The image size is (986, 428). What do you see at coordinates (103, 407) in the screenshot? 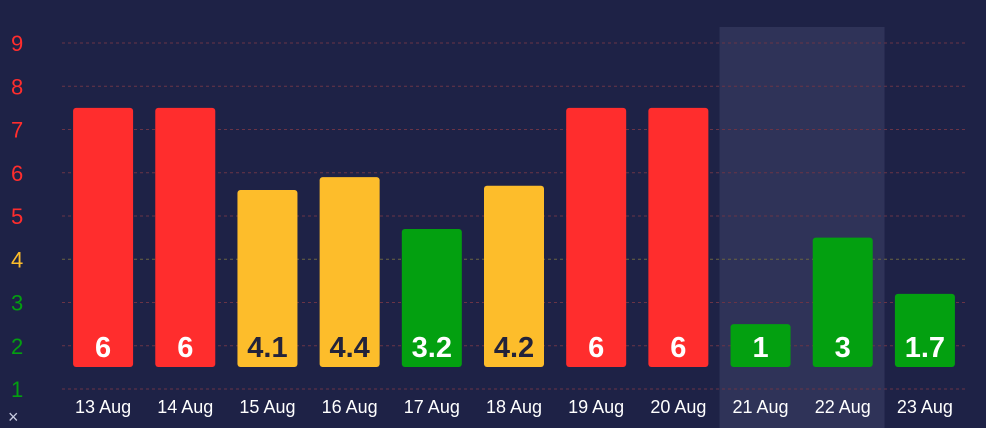
I see `x-tick-label: 13 Aug` at bounding box center [103, 407].